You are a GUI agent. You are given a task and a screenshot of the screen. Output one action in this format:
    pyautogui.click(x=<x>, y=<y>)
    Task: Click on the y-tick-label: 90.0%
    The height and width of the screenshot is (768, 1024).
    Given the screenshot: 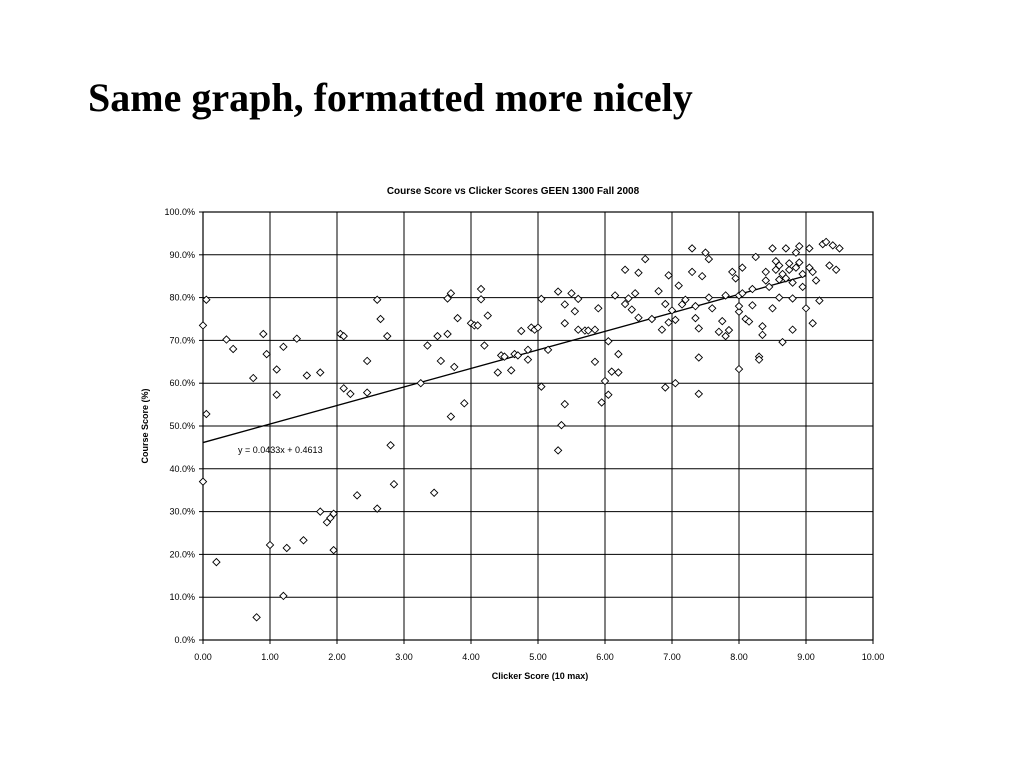 What is the action you would take?
    pyautogui.click(x=182, y=255)
    